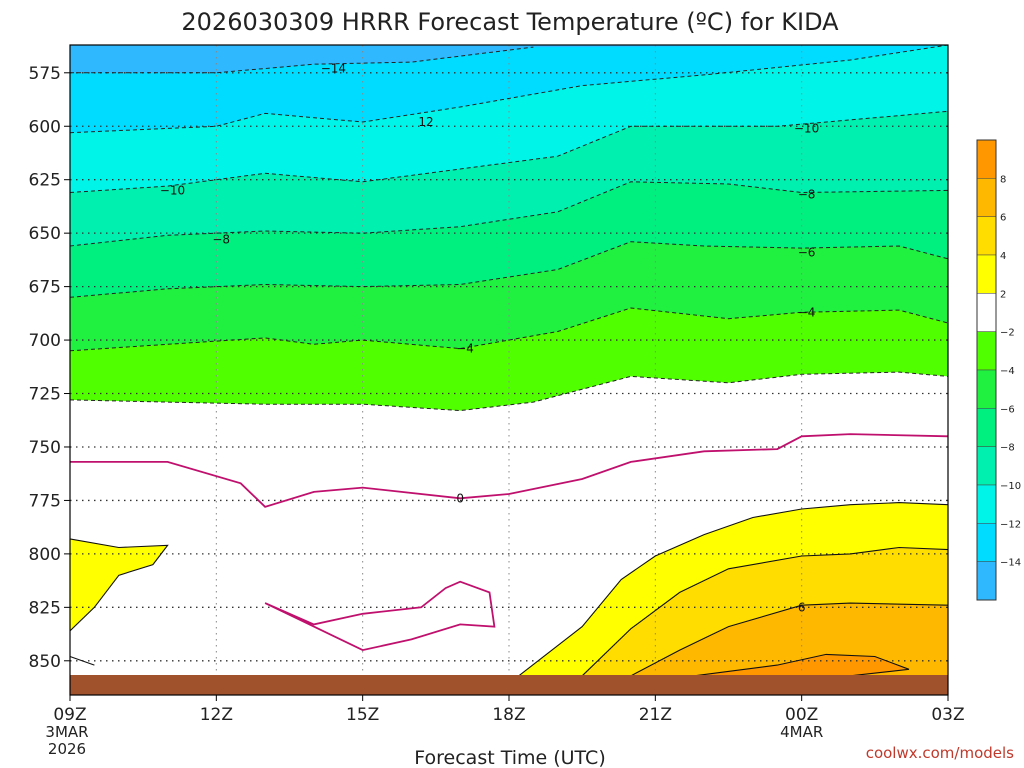  What do you see at coordinates (1010, 563) in the screenshot?
I see `colorbar-label: −14` at bounding box center [1010, 563].